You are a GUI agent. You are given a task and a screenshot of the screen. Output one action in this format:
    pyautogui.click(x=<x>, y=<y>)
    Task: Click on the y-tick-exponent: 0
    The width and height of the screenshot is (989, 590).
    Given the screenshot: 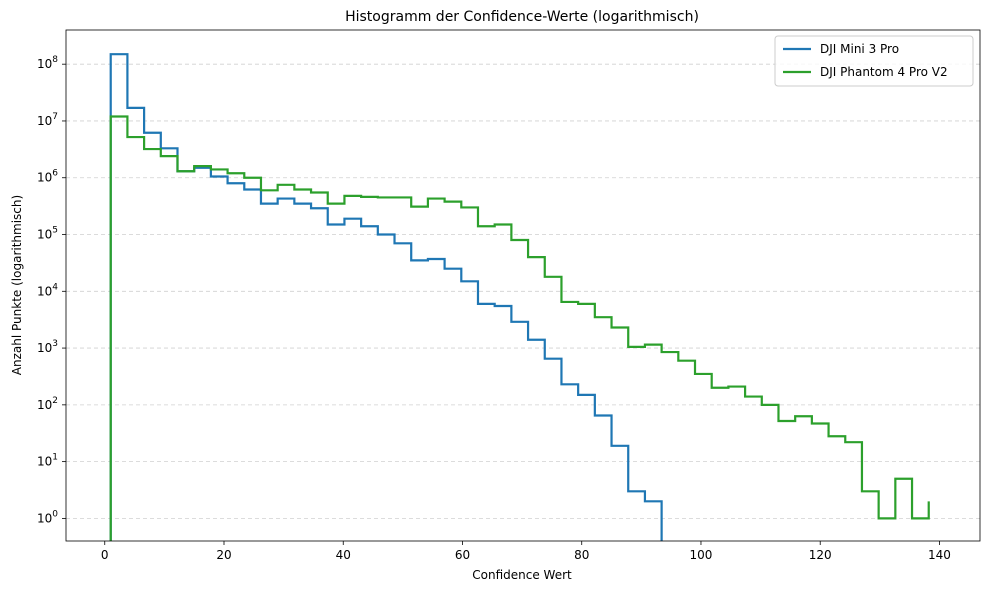 What is the action you would take?
    pyautogui.click(x=55, y=514)
    